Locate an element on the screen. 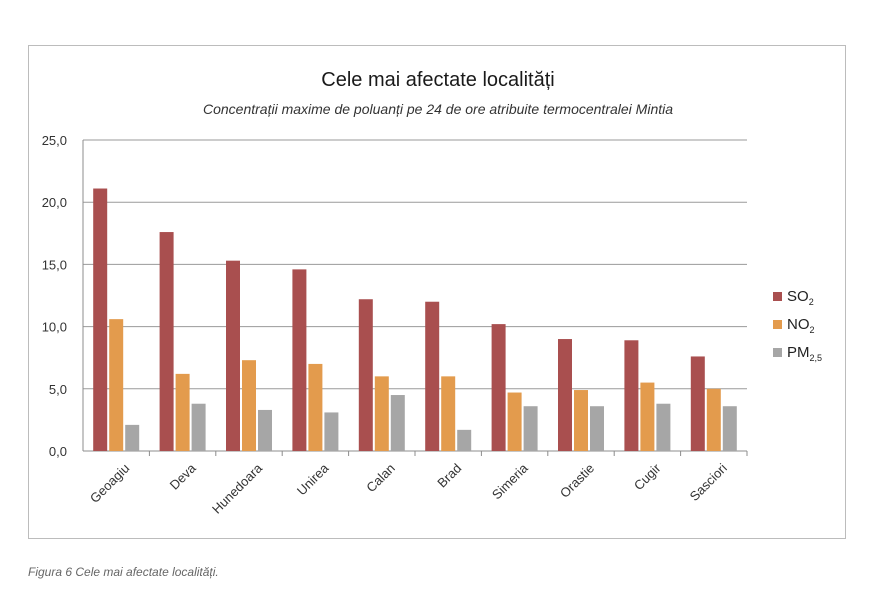 The height and width of the screenshot is (596, 878). y-tick-label: 20,0 is located at coordinates (54, 202).